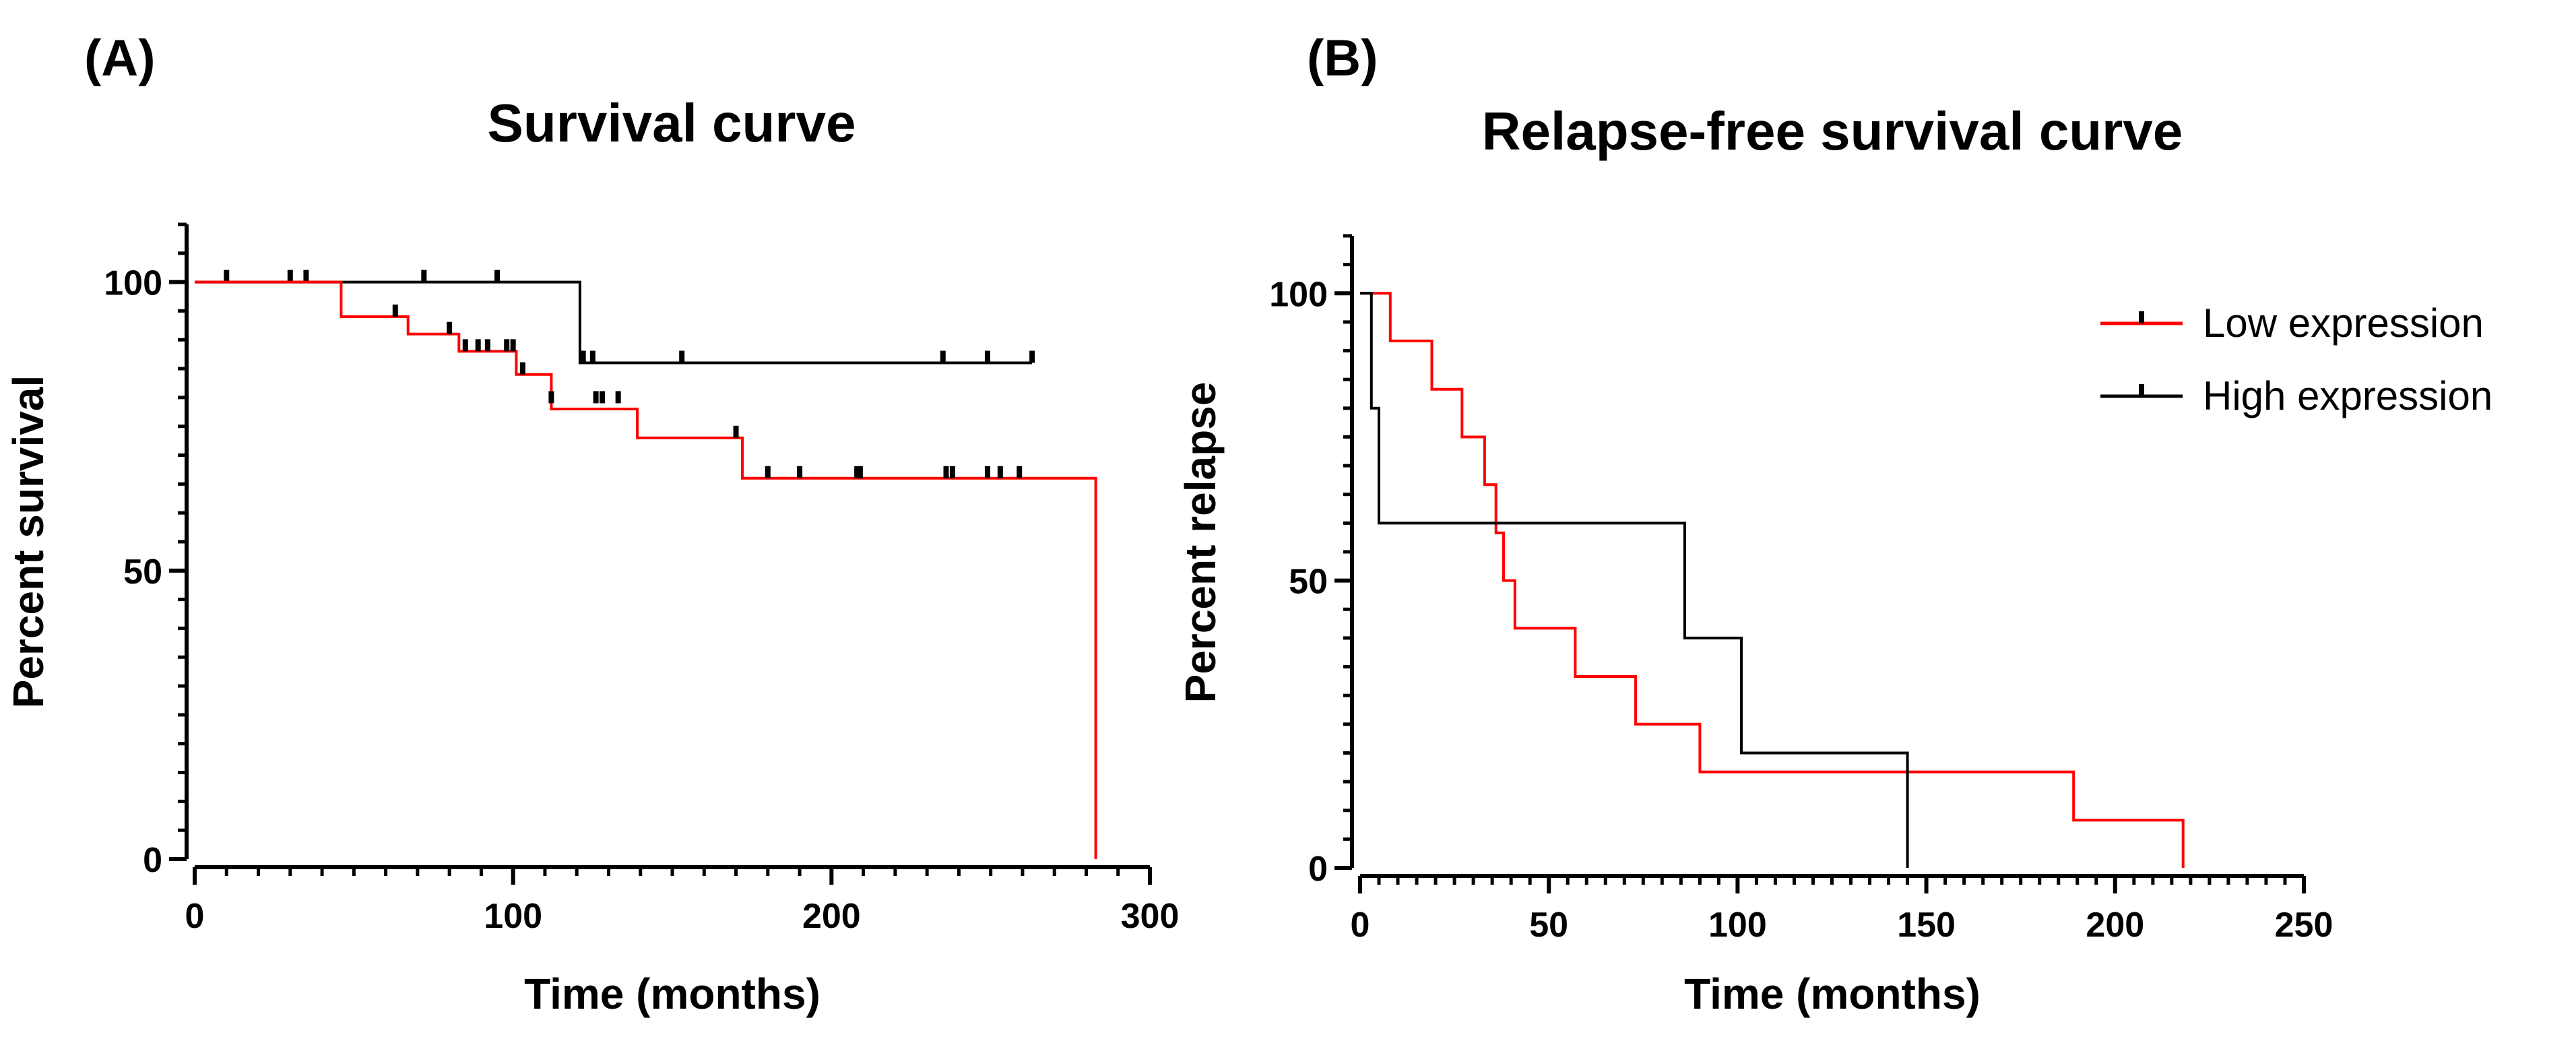  I want to click on x-tick-label: 150, so click(1927, 926).